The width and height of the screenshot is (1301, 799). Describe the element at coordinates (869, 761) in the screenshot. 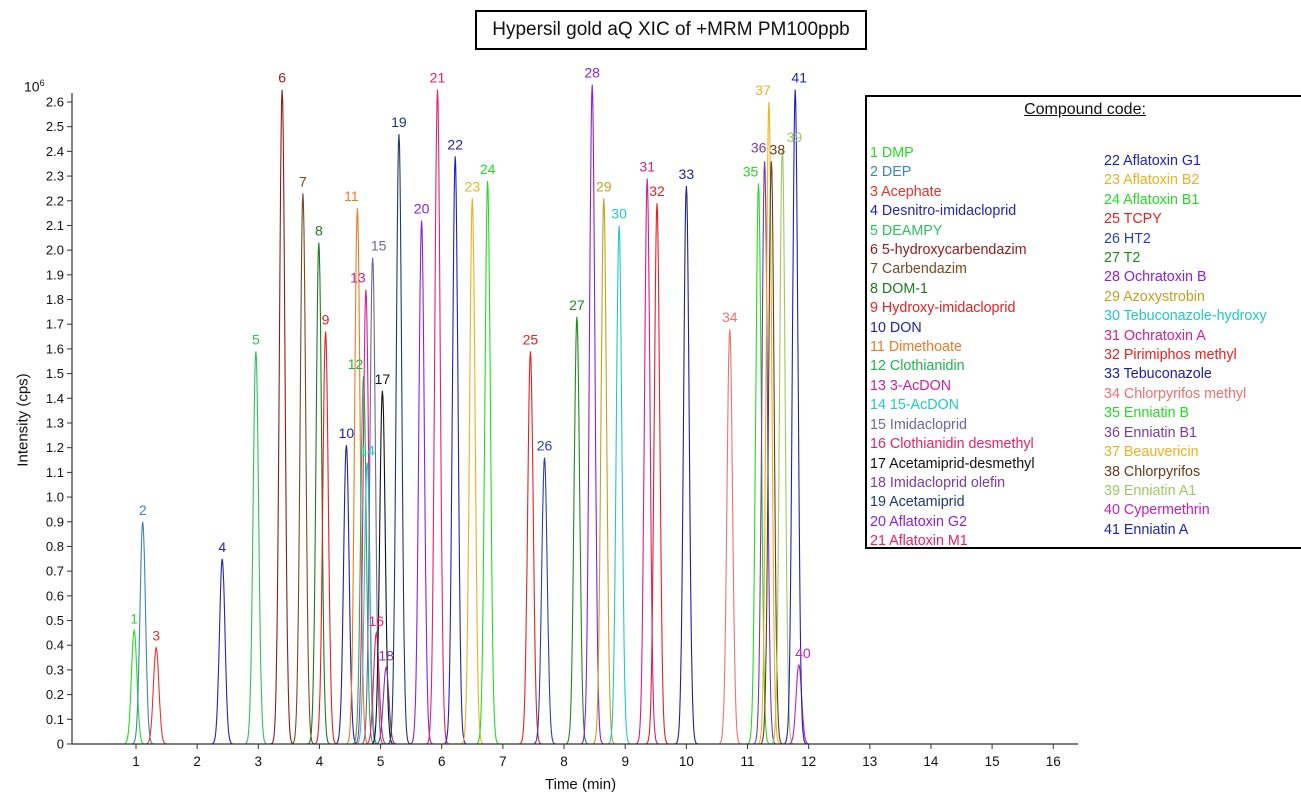

I see `x-tick-label: 13` at that location.